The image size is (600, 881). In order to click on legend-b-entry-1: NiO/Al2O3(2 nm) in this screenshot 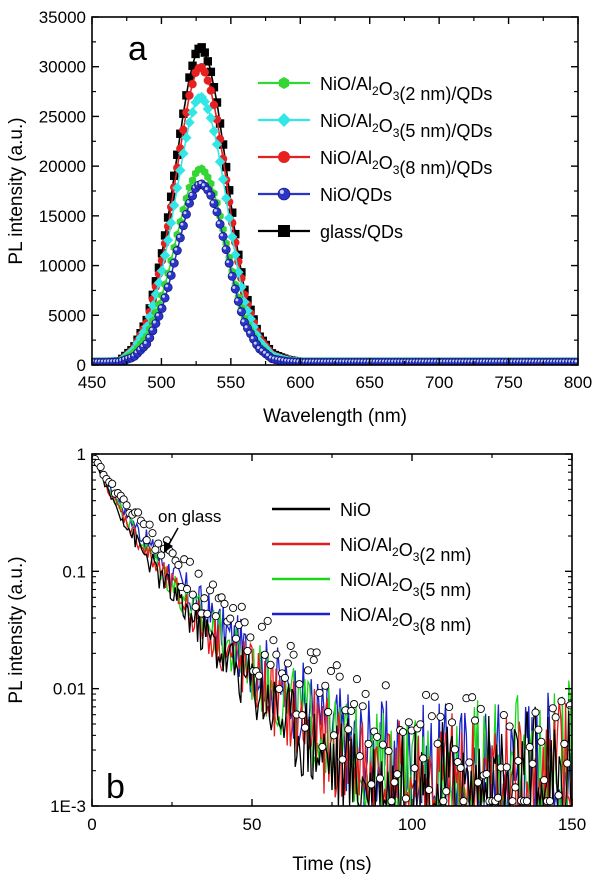, I will do `click(371, 550)`.